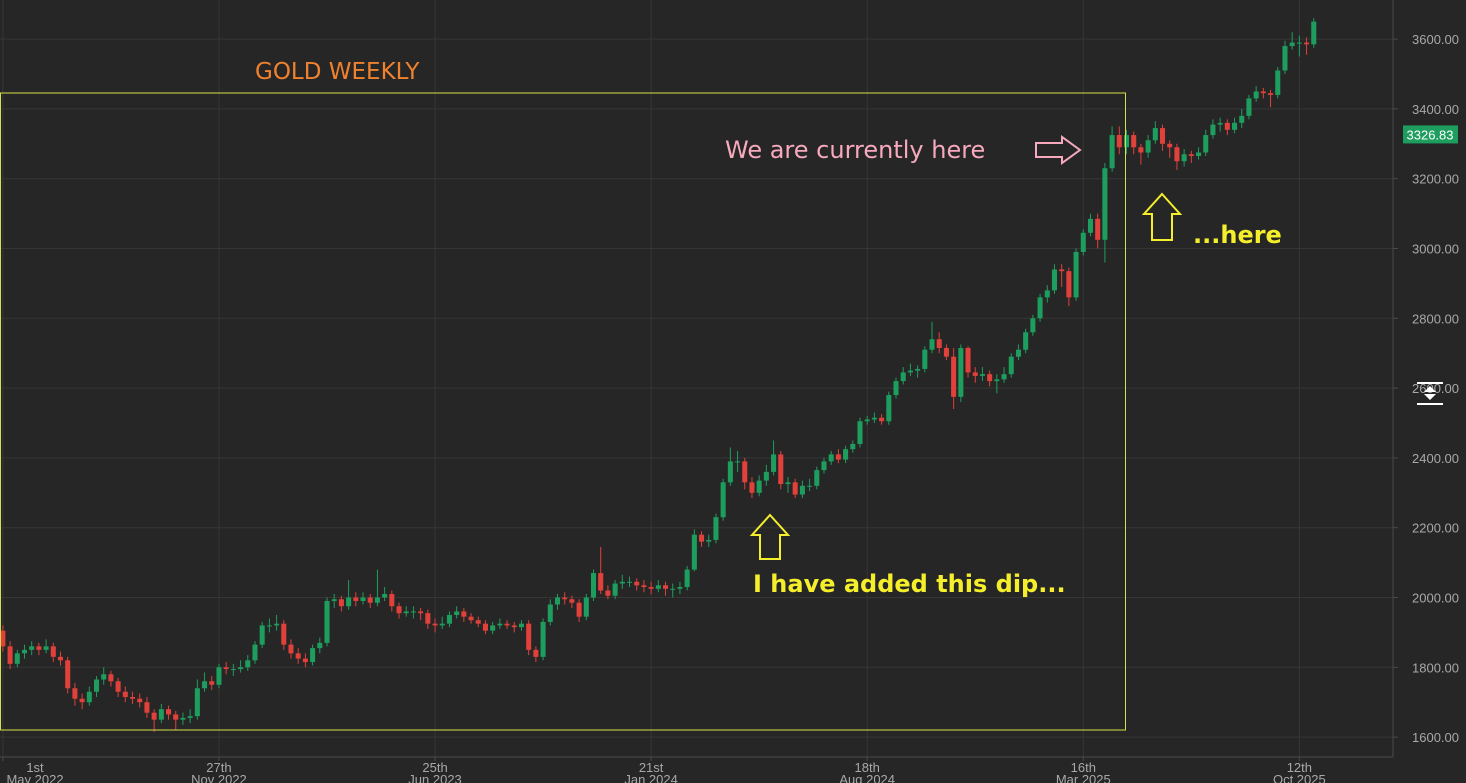 The height and width of the screenshot is (783, 1466). I want to click on y-tick-label: 3000.00, so click(1435, 248).